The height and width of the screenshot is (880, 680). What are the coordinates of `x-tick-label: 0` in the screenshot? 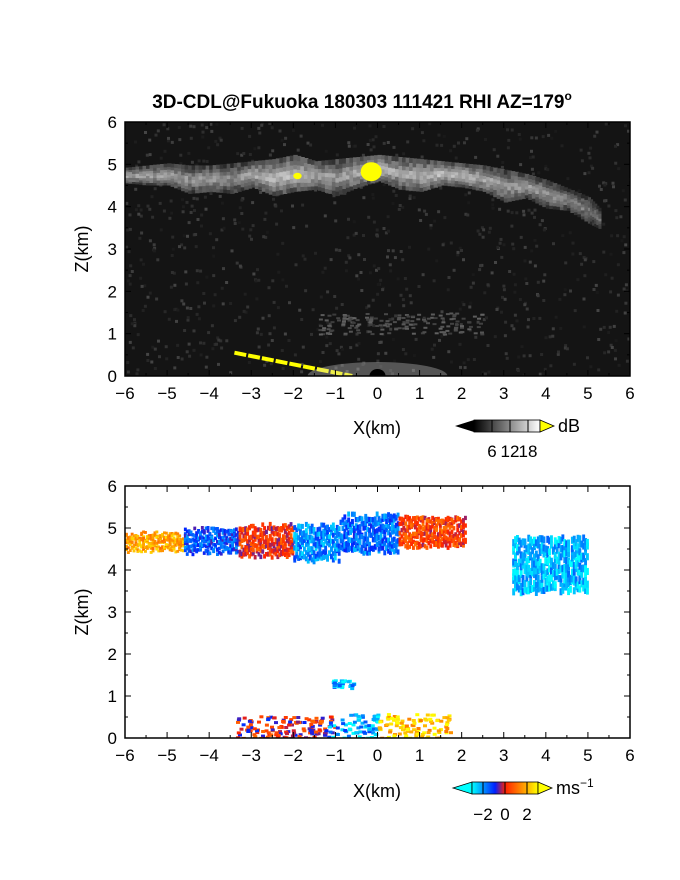 It's located at (377, 755).